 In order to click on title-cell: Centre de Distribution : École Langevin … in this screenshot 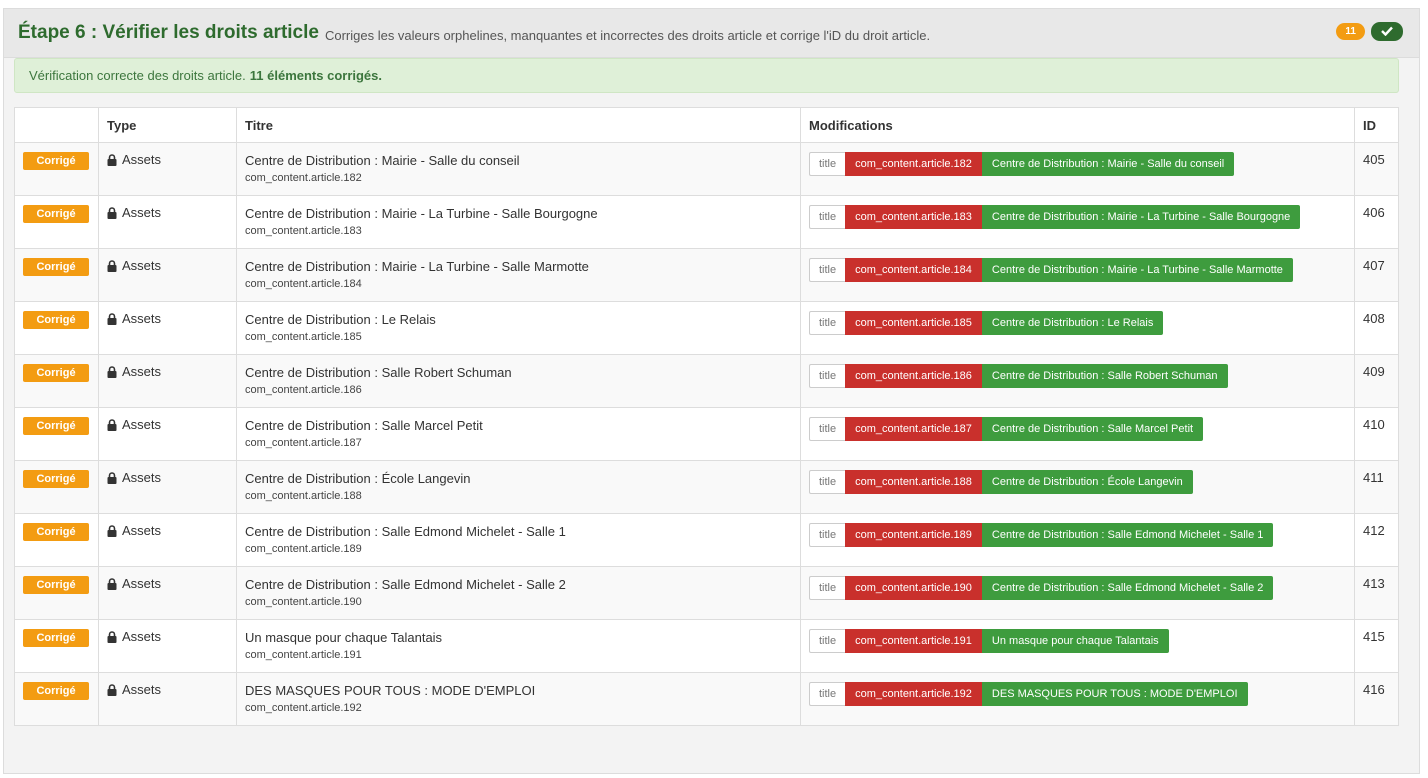, I will do `click(518, 487)`.